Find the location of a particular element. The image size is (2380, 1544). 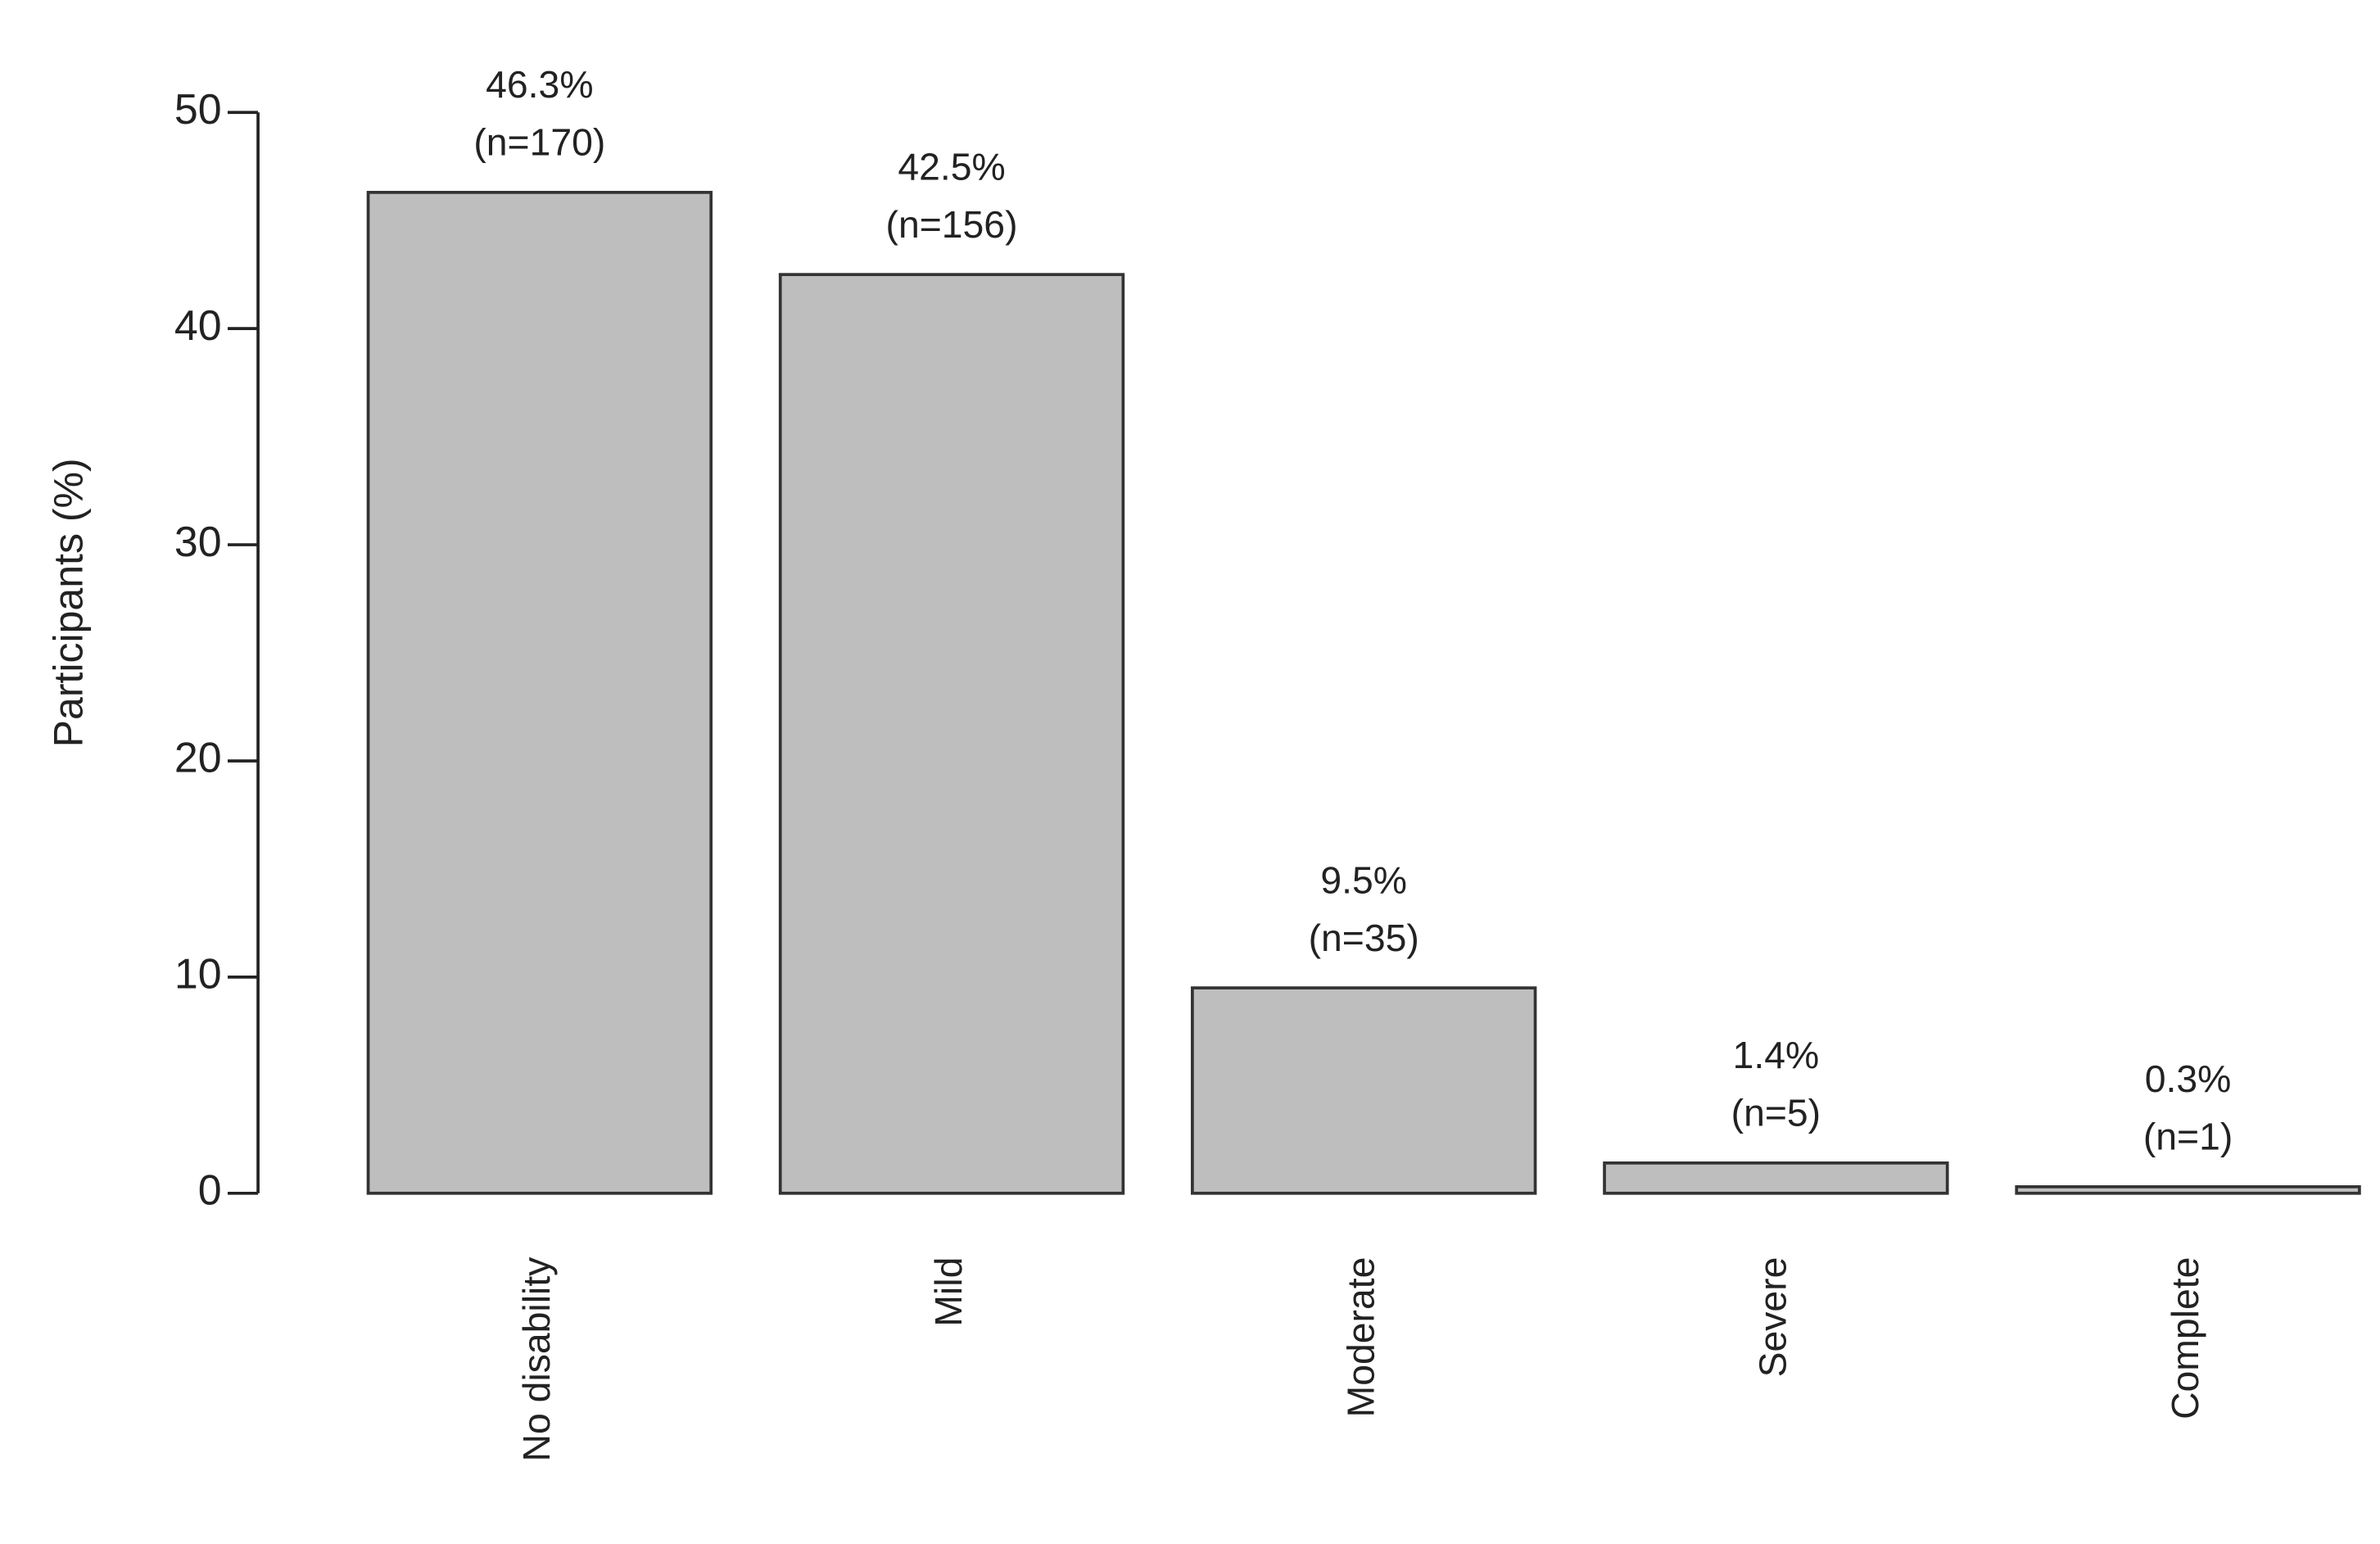

value-label: 46.3% is located at coordinates (540, 84).